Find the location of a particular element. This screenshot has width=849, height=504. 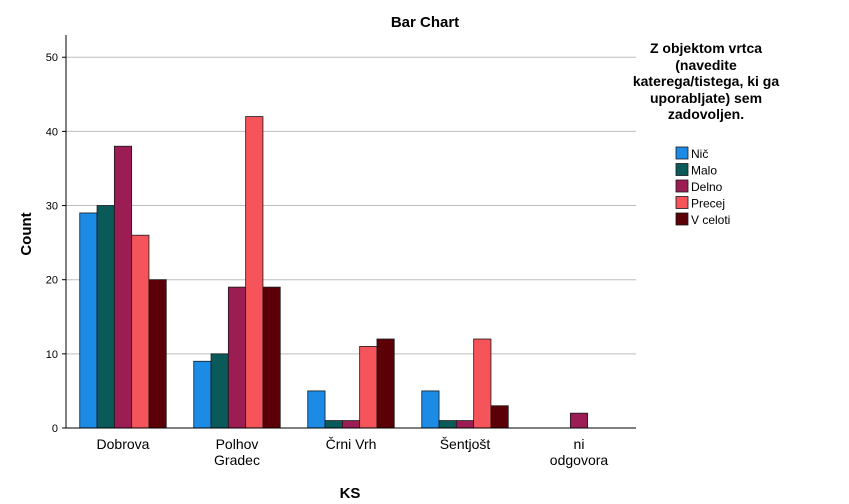

legend-label: Nič is located at coordinates (699, 154).